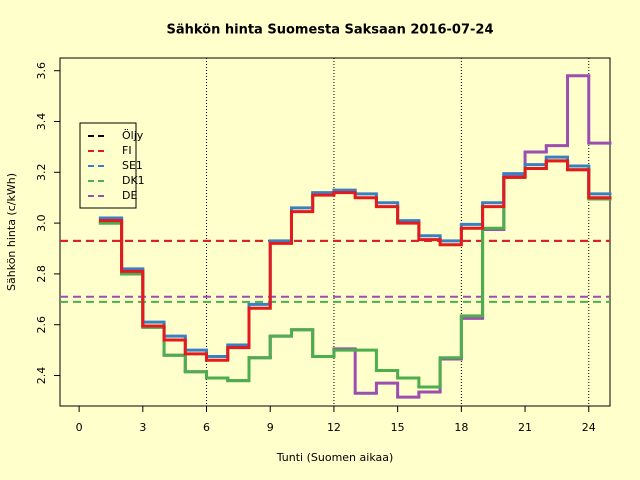  Describe the element at coordinates (129, 195) in the screenshot. I see `legend-label: DE` at that location.